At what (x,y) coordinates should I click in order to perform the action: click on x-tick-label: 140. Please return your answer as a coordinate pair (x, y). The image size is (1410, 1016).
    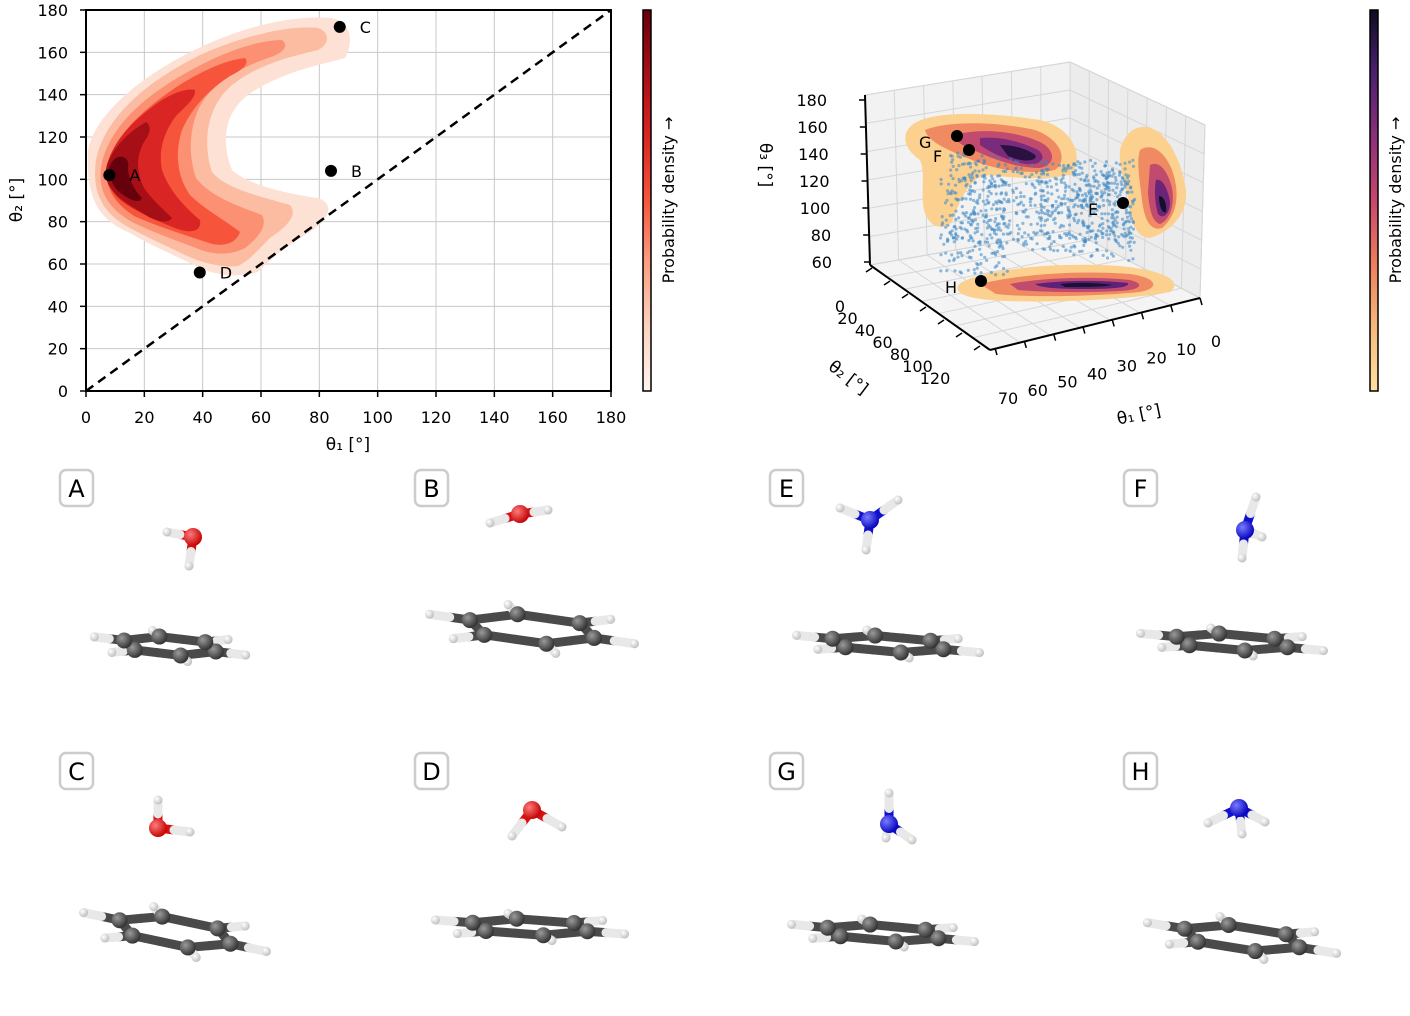
    Looking at the image, I should click on (494, 417).